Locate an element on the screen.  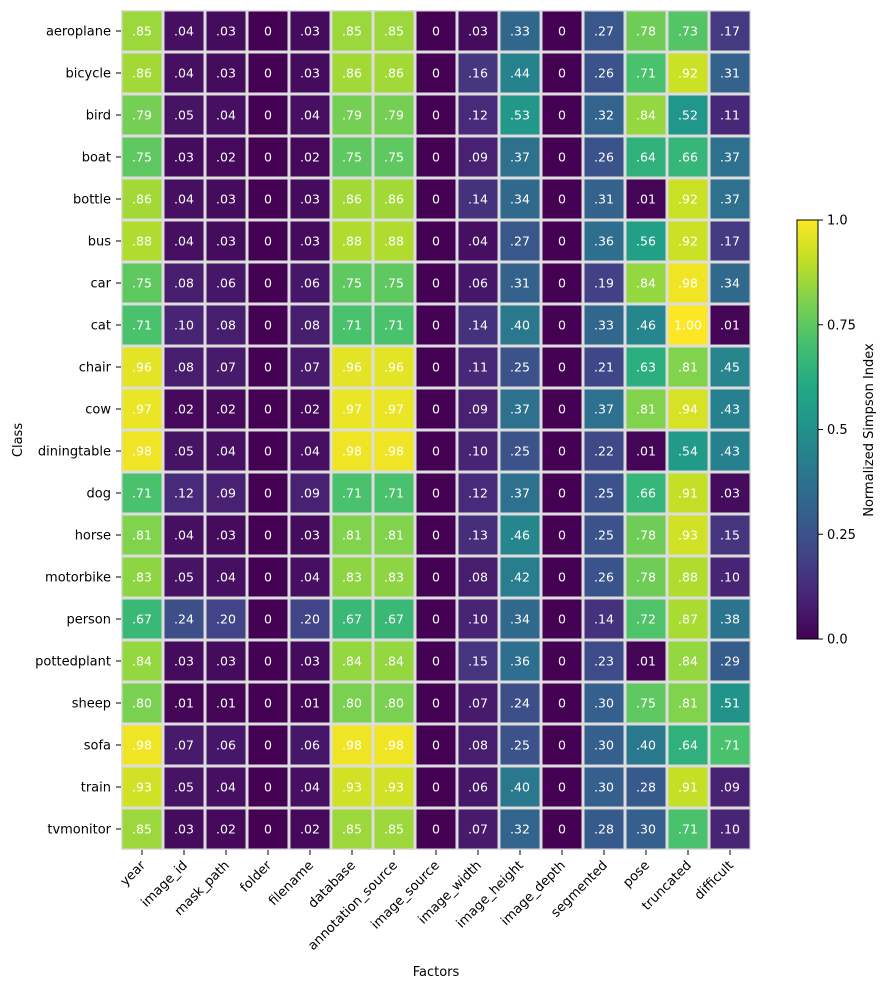
cell-value-label: .52 is located at coordinates (688, 115).